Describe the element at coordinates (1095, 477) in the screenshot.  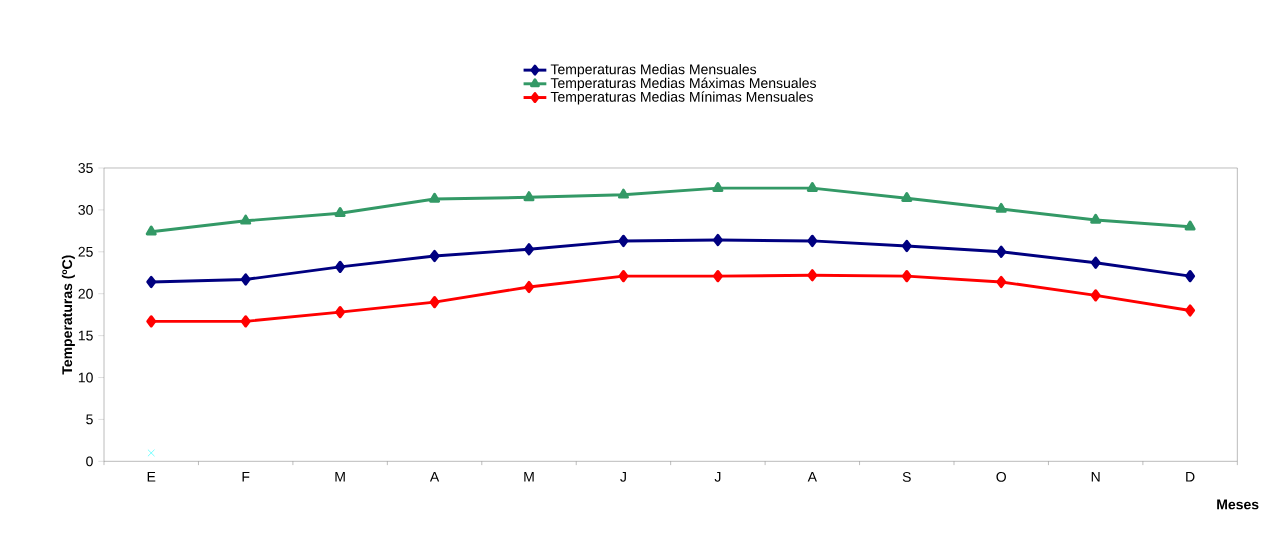
I see `x-tick-label: N` at that location.